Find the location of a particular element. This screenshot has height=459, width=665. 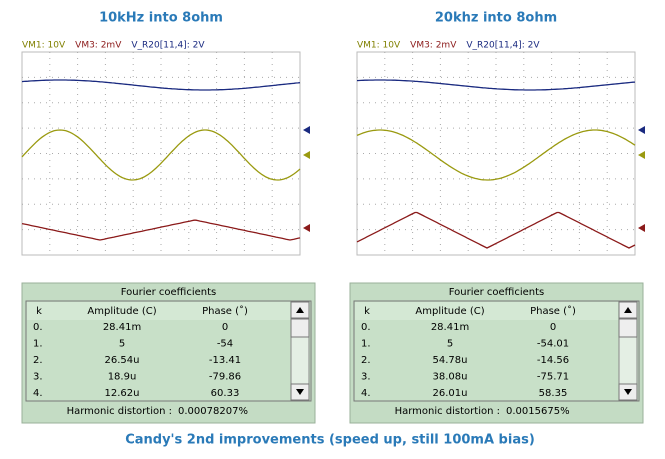

scope-title: 10kHz into 8ohm is located at coordinates (161, 18).